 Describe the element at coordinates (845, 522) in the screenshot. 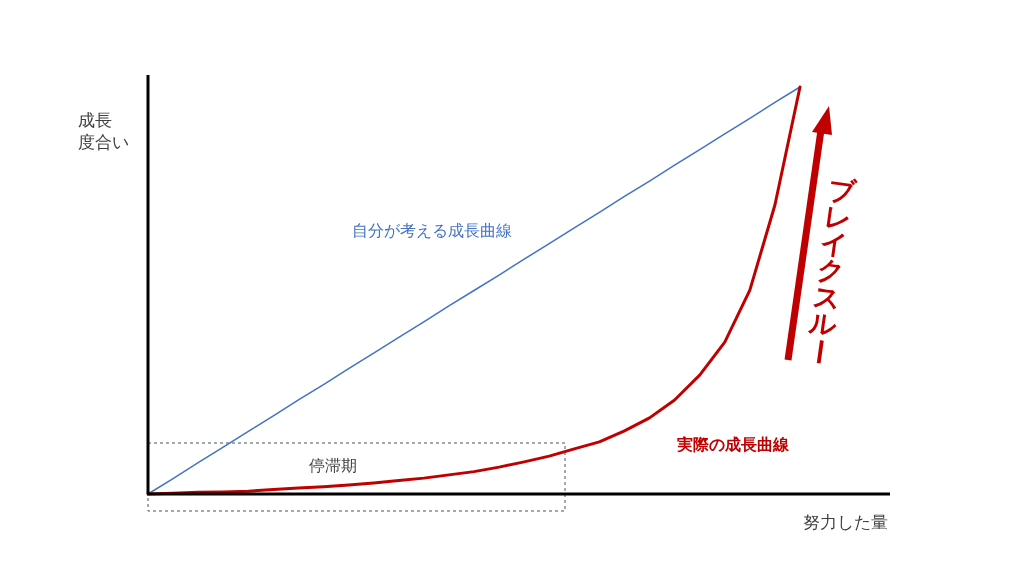

I see `x-axis-title: 努力した量` at that location.